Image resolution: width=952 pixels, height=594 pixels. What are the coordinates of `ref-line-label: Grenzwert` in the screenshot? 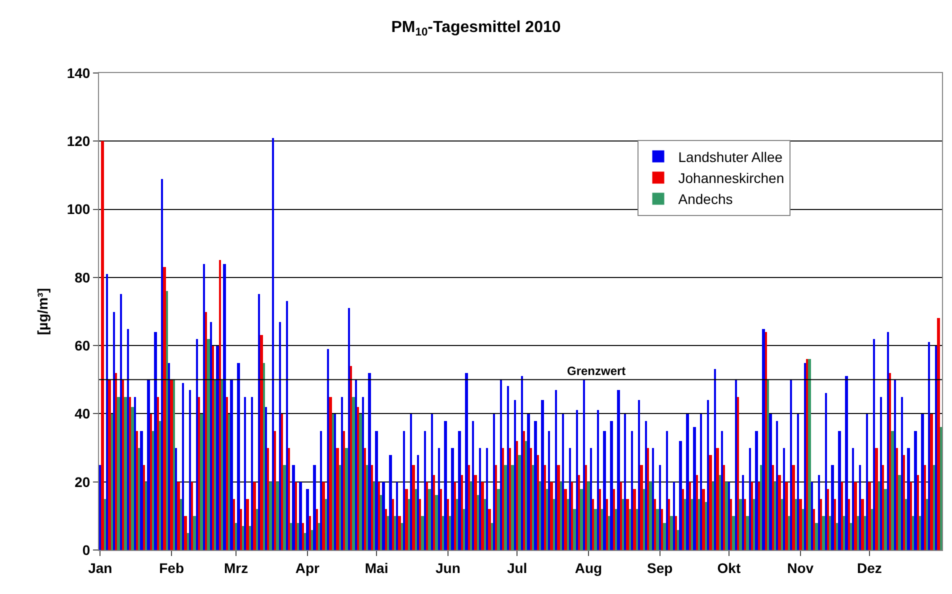 It's located at (596, 371).